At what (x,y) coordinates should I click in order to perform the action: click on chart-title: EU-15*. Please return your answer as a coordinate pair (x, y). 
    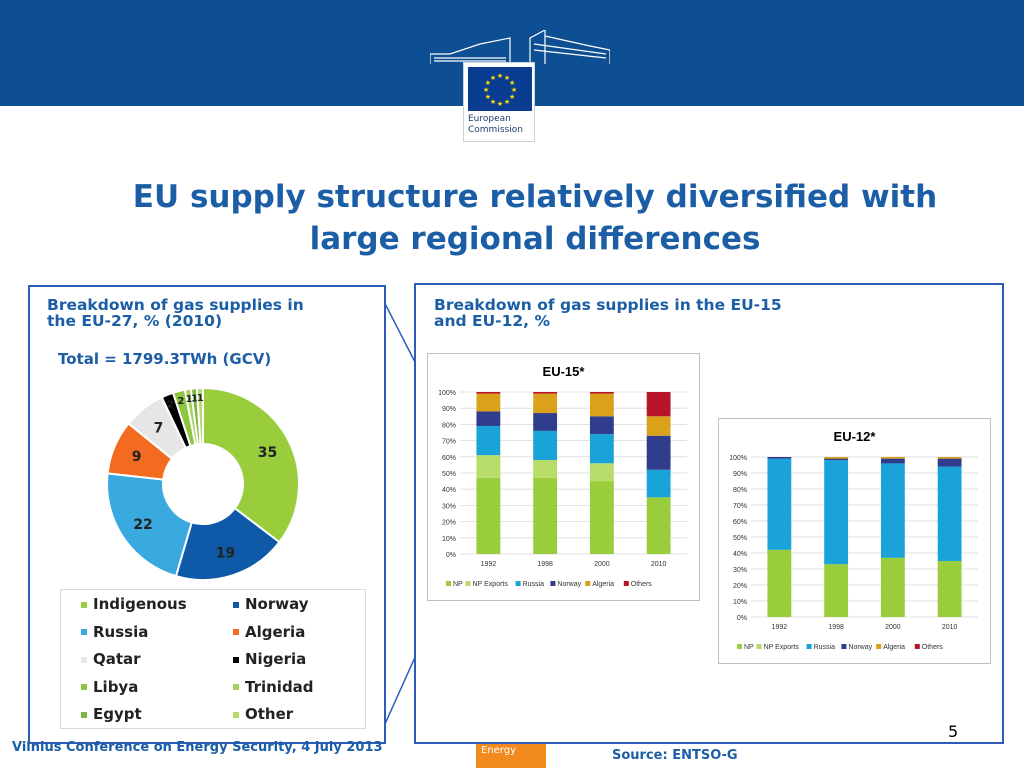
    Looking at the image, I should click on (564, 371).